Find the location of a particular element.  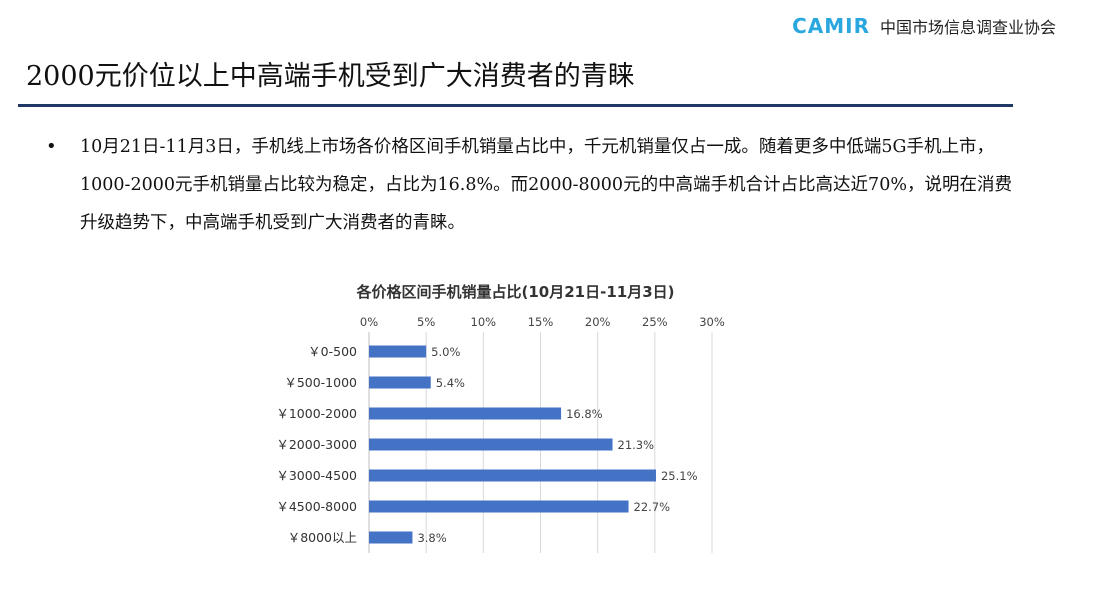

chart-title: 各价格区间手机销量占比(10月21日-11月3日) is located at coordinates (515, 292).